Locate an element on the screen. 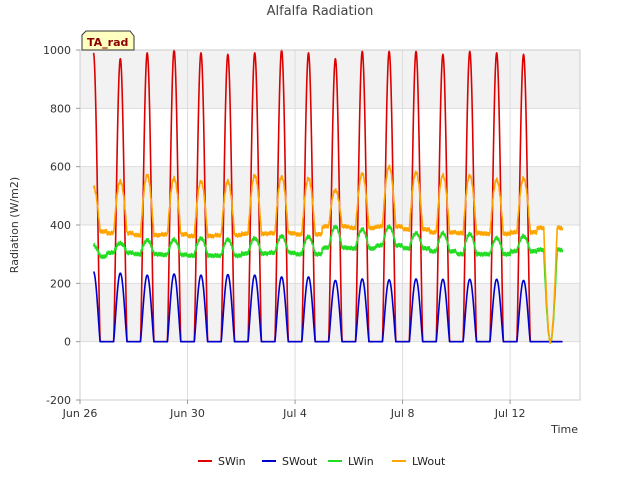 Image resolution: width=640 pixels, height=480 pixels. x-axis-ticks: Jun 26 Jun 30 Jul 4 Jul 8 Jul 12 is located at coordinates (294, 410).